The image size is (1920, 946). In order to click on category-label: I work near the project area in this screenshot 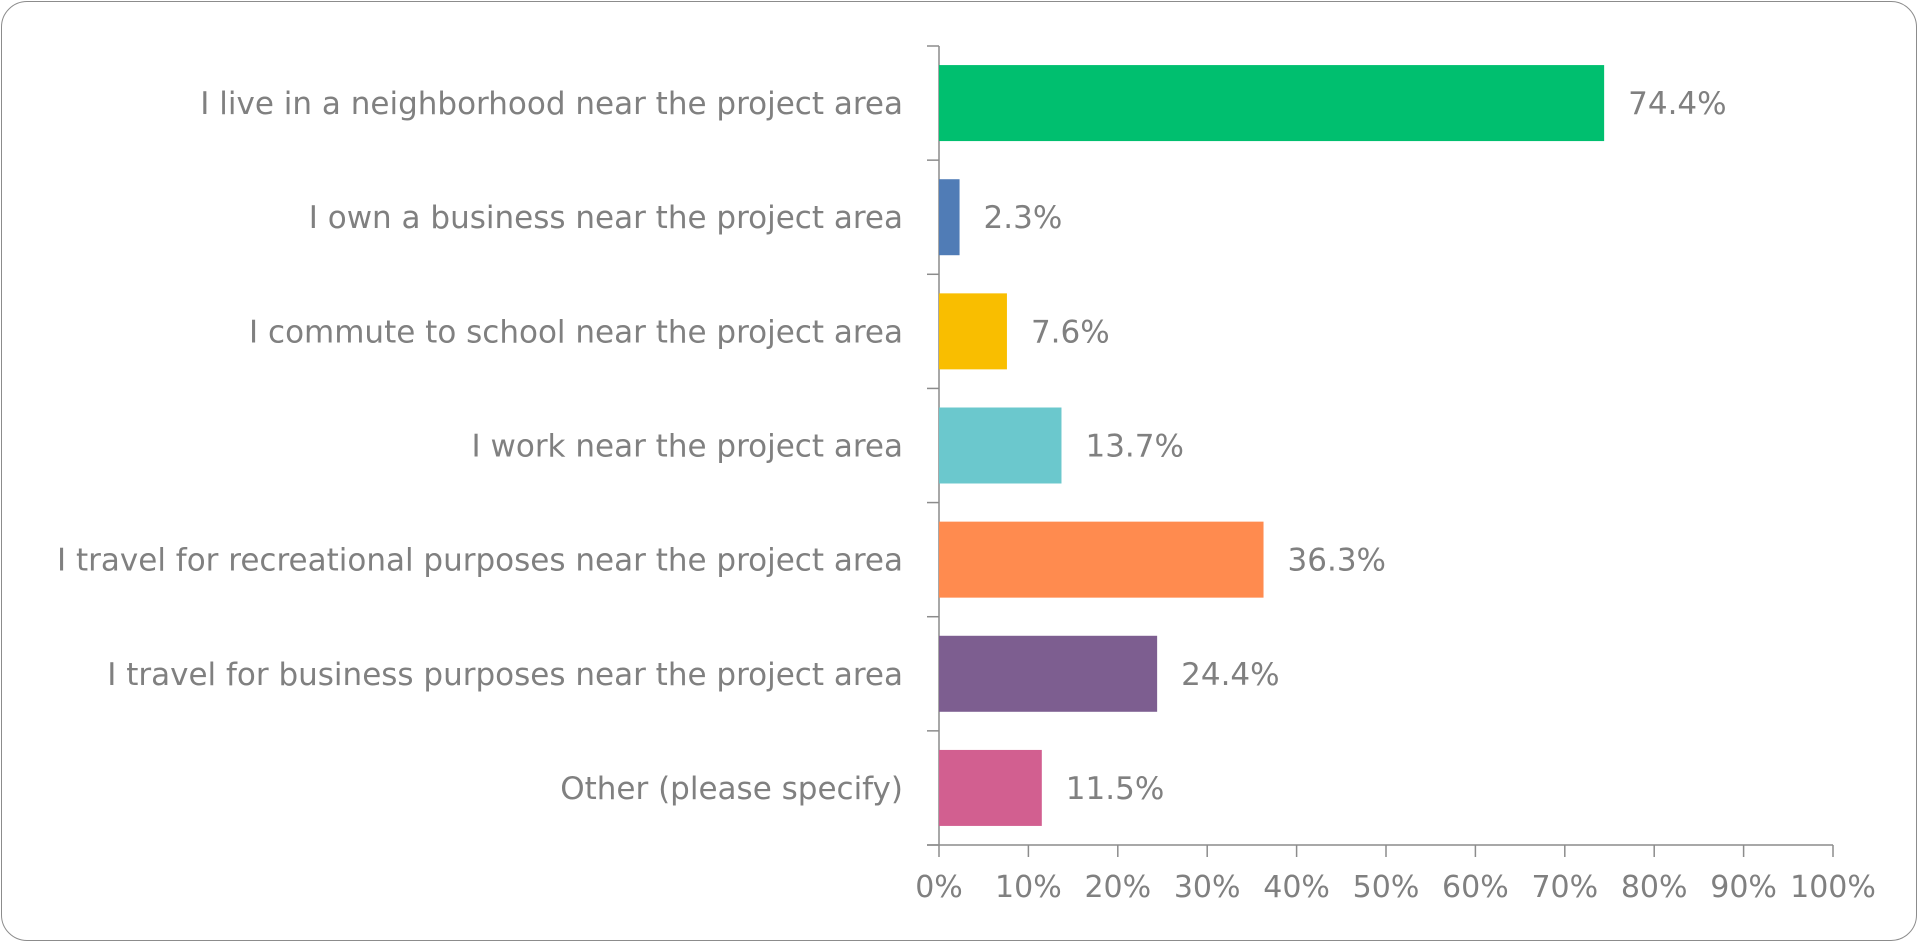, I will do `click(688, 447)`.